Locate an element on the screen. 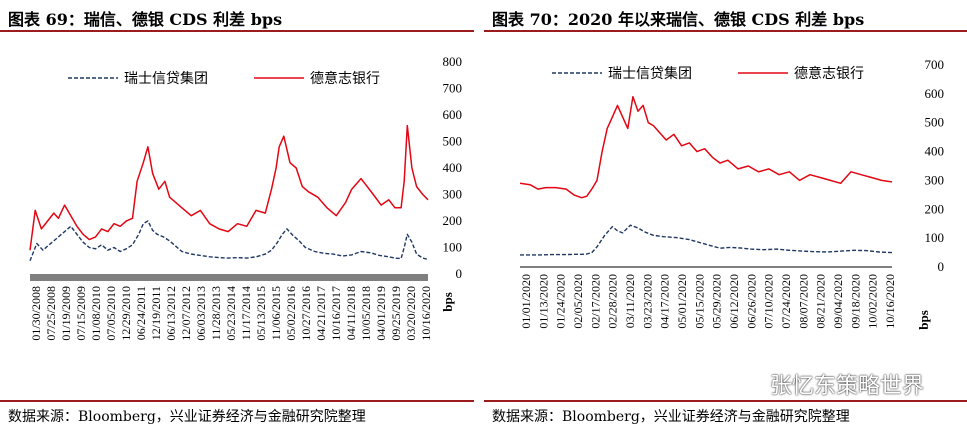 This screenshot has width=967, height=430. x-tick-label: 06/26/2020 is located at coordinates (751, 301).